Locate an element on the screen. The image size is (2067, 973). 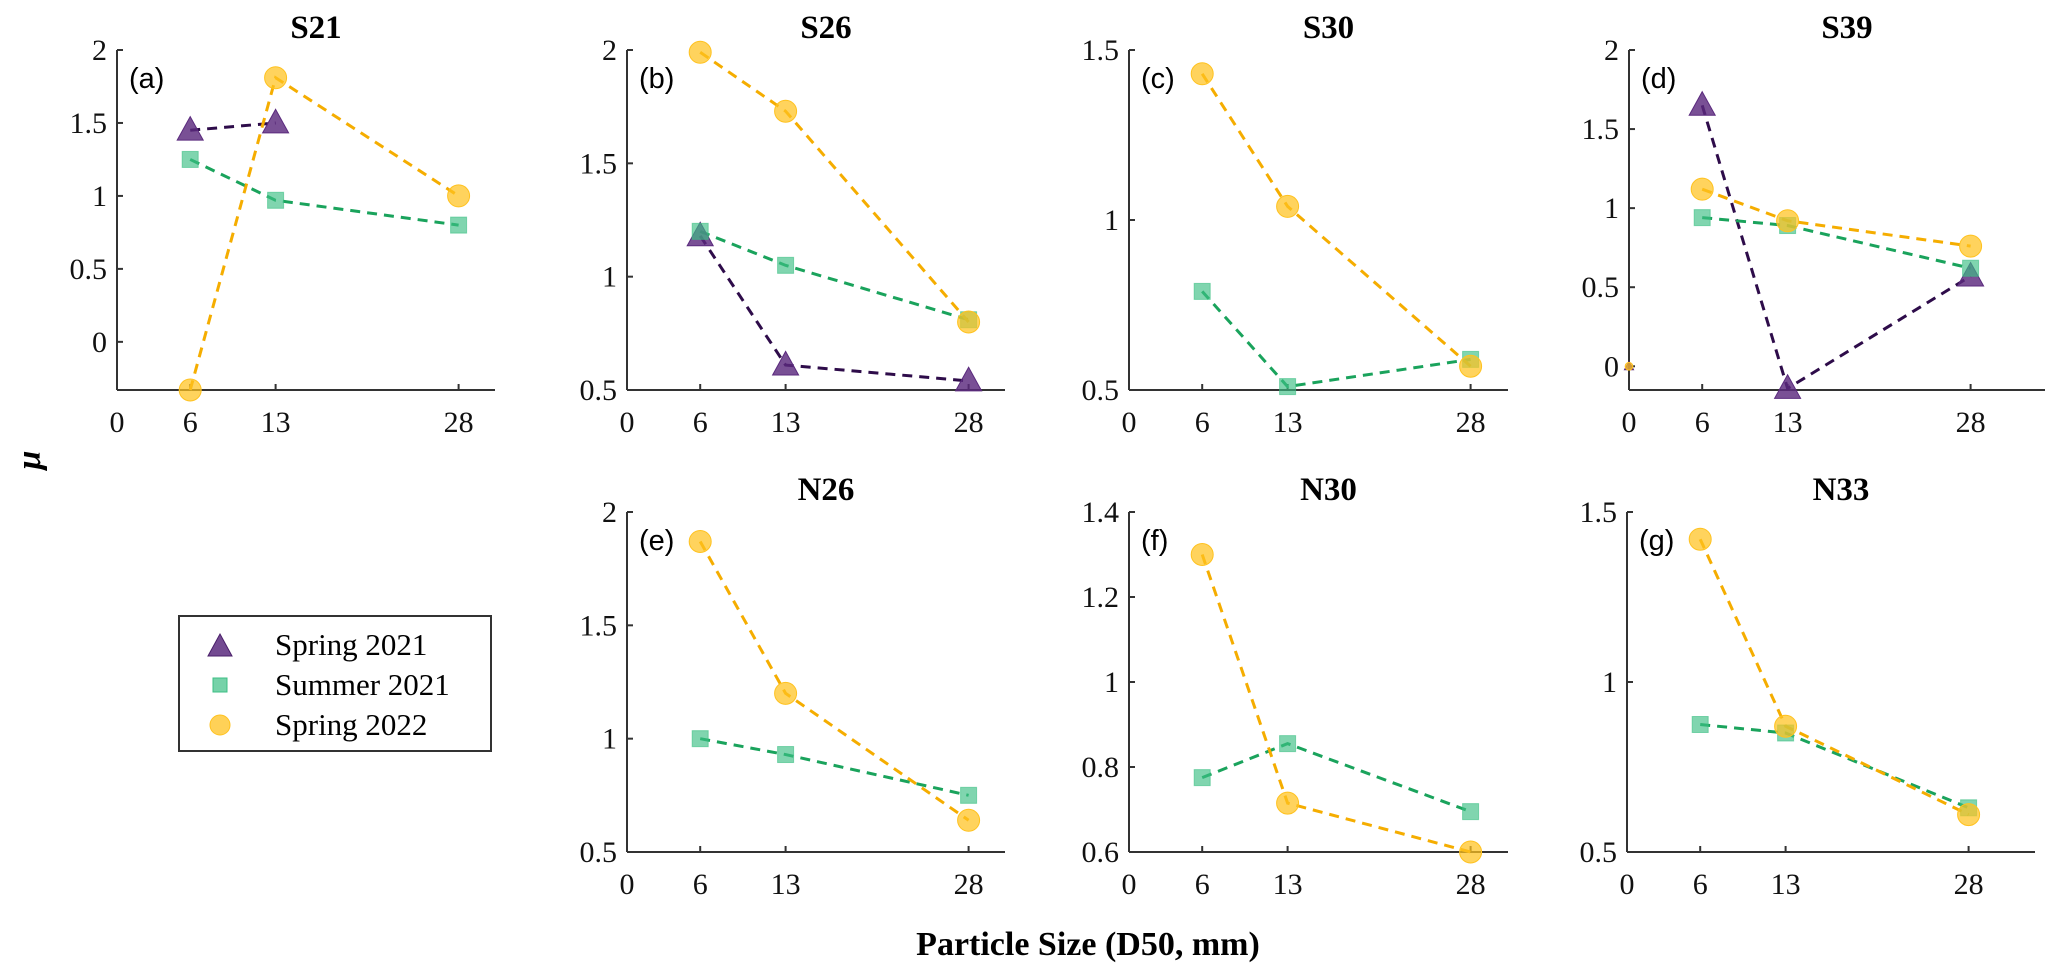
panel-letter: (d) is located at coordinates (1658, 79).